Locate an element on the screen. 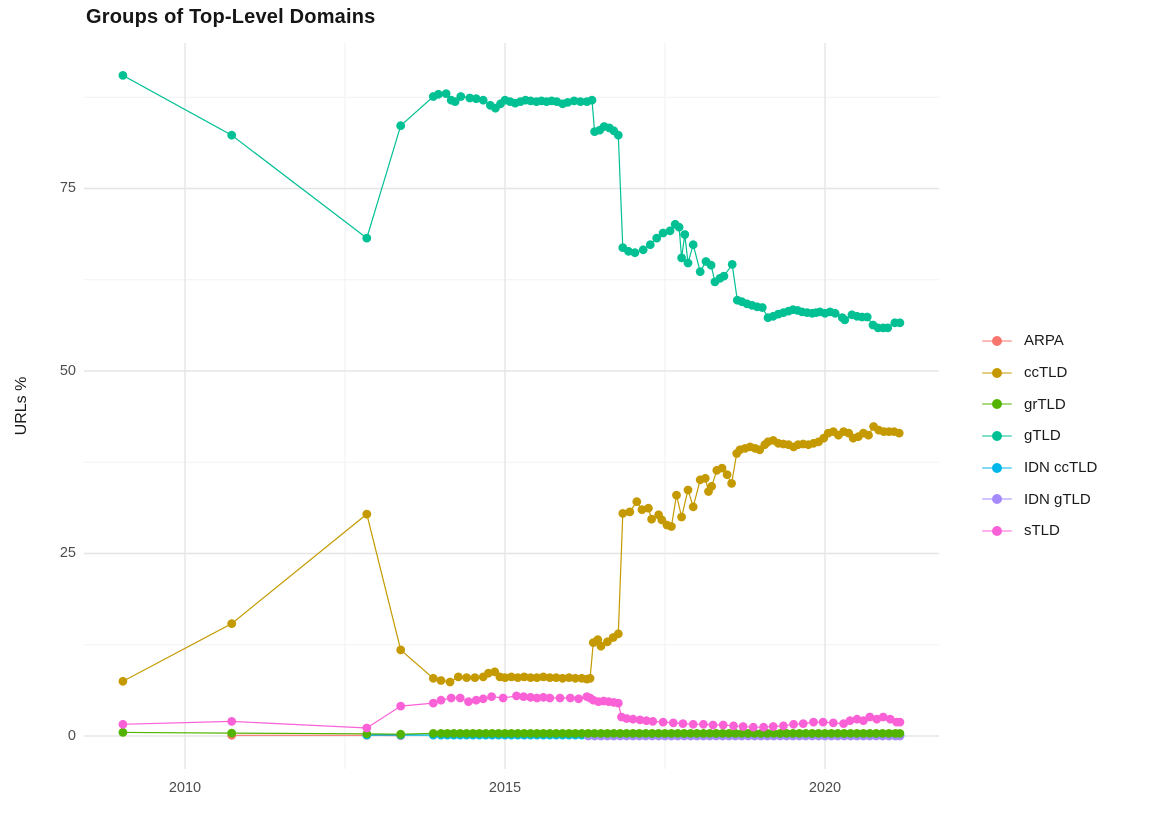 The height and width of the screenshot is (827, 1164). legend-key-stld-icon is located at coordinates (997, 530).